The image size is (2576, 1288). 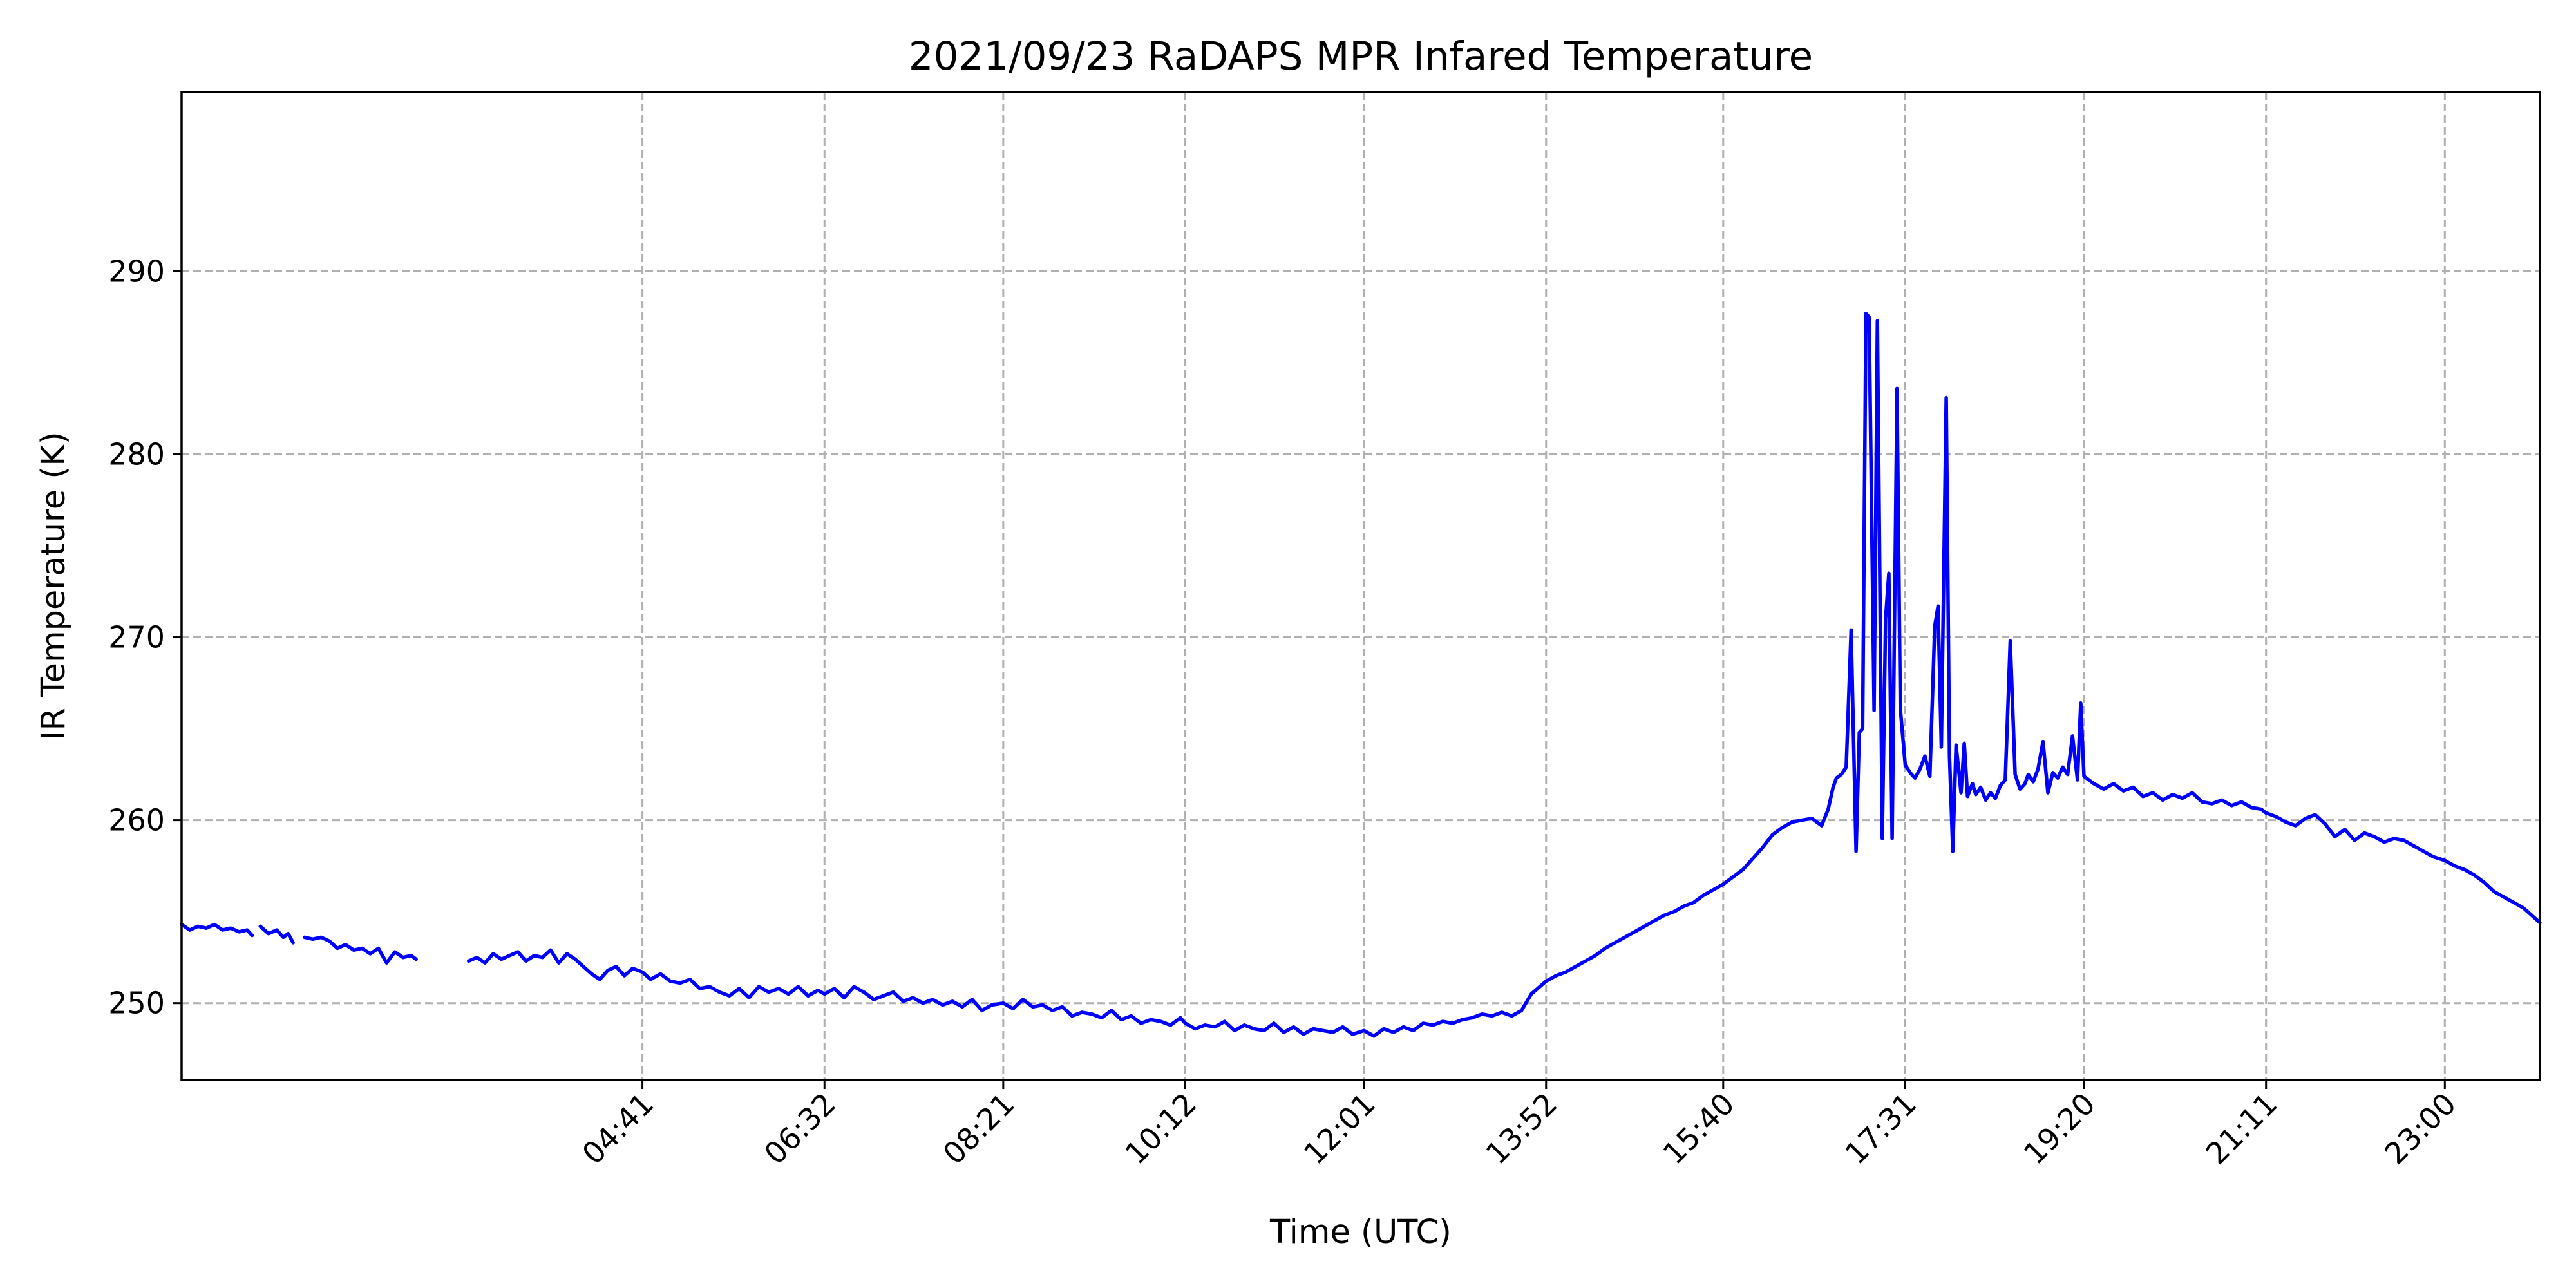 What do you see at coordinates (1521, 1128) in the screenshot?
I see `x-tick-label: 13:52` at bounding box center [1521, 1128].